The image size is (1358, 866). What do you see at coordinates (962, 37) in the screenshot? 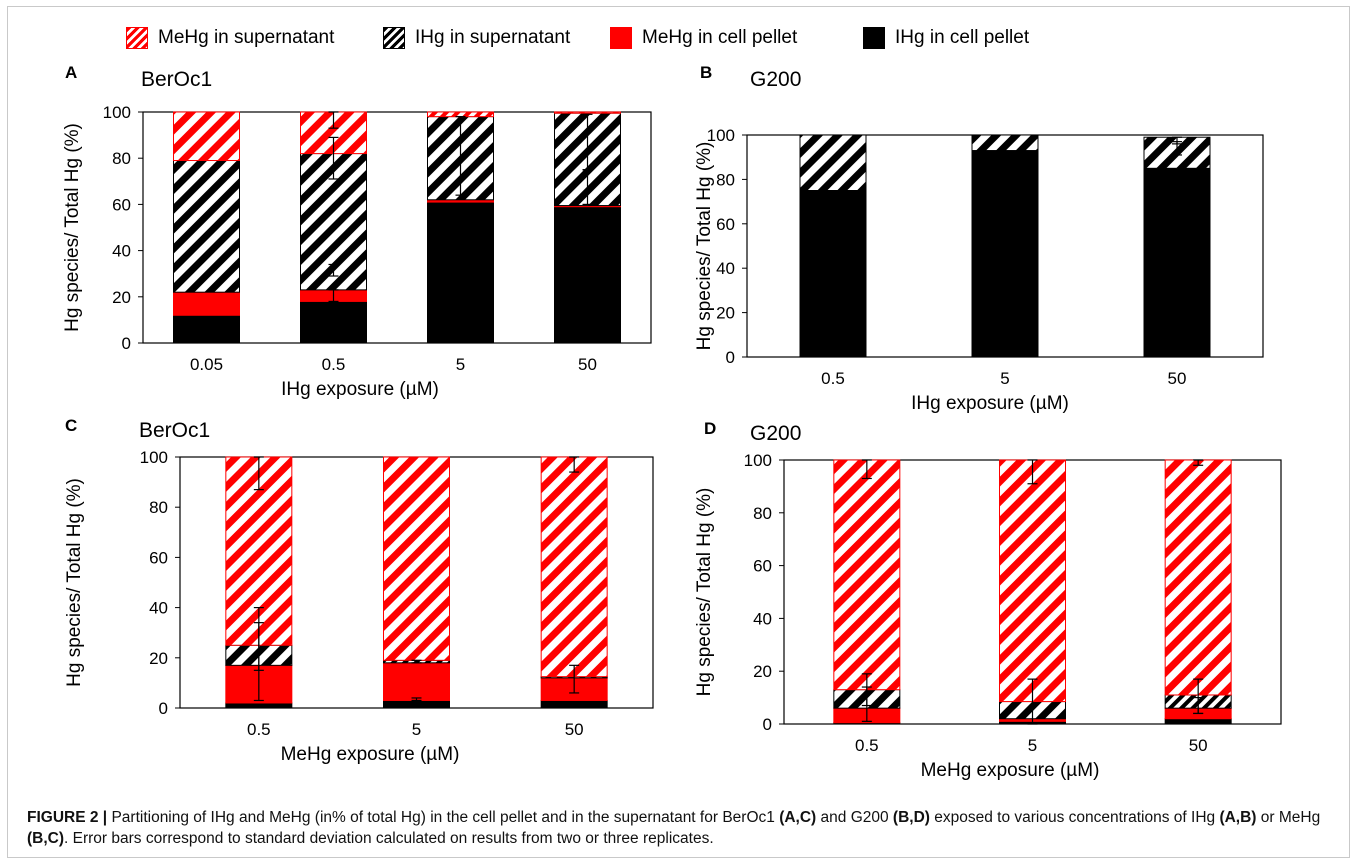
I see `legend-label: IHg in cell pellet` at bounding box center [962, 37].